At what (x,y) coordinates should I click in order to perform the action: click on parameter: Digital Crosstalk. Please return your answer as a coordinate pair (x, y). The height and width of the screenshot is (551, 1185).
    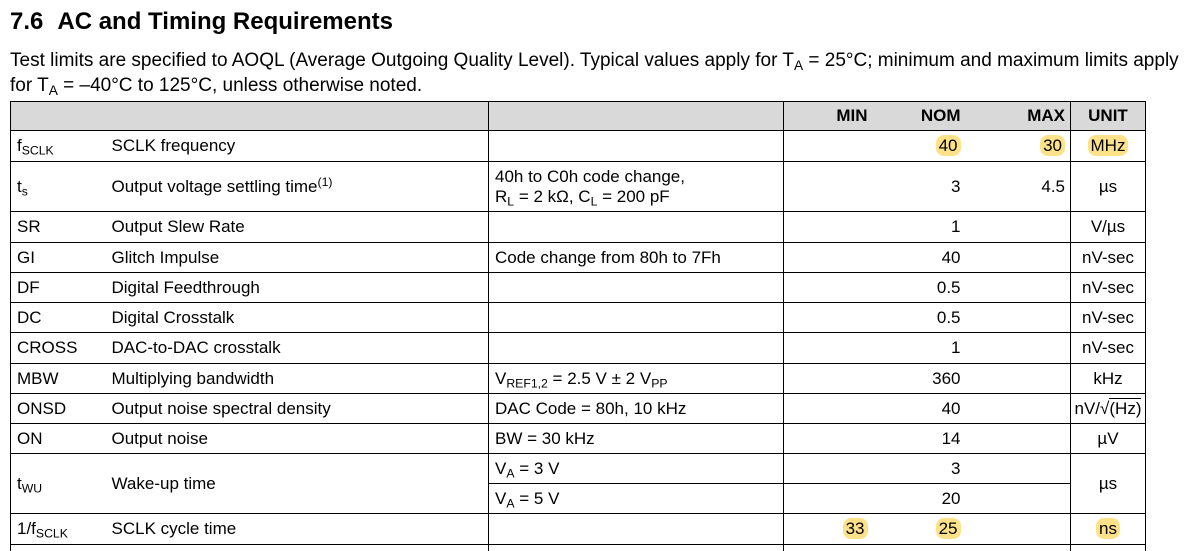
    Looking at the image, I should click on (297, 317).